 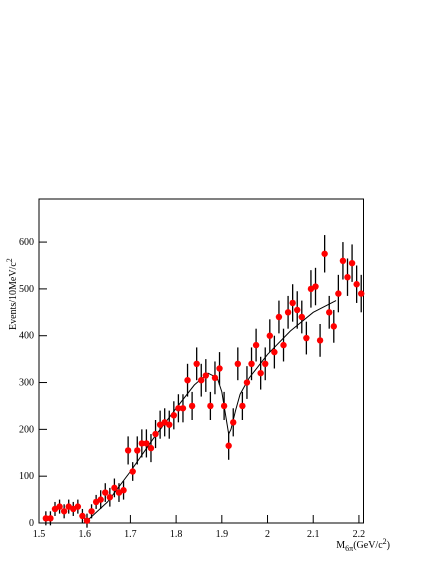 What do you see at coordinates (84, 534) in the screenshot?
I see `x-tick-label: 1.6` at bounding box center [84, 534].